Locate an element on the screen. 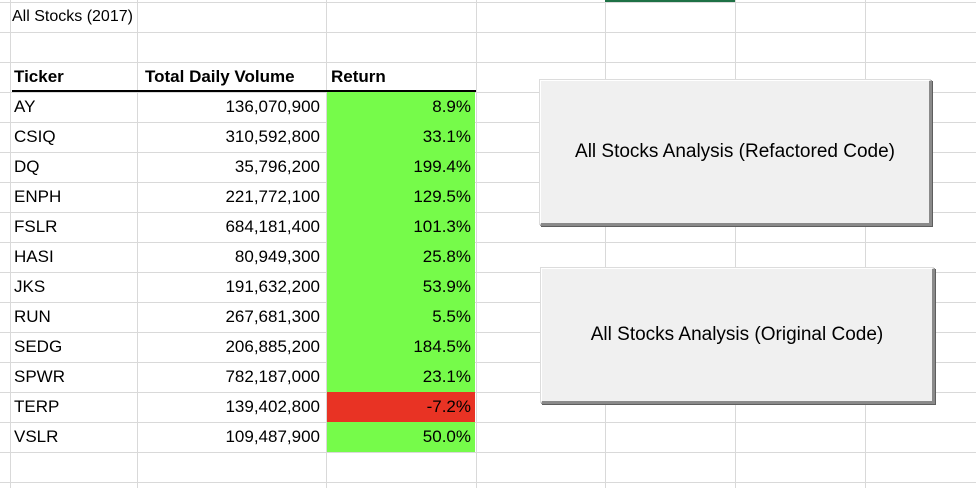 The image size is (976, 488). return-cell: 5.5% is located at coordinates (401, 317).